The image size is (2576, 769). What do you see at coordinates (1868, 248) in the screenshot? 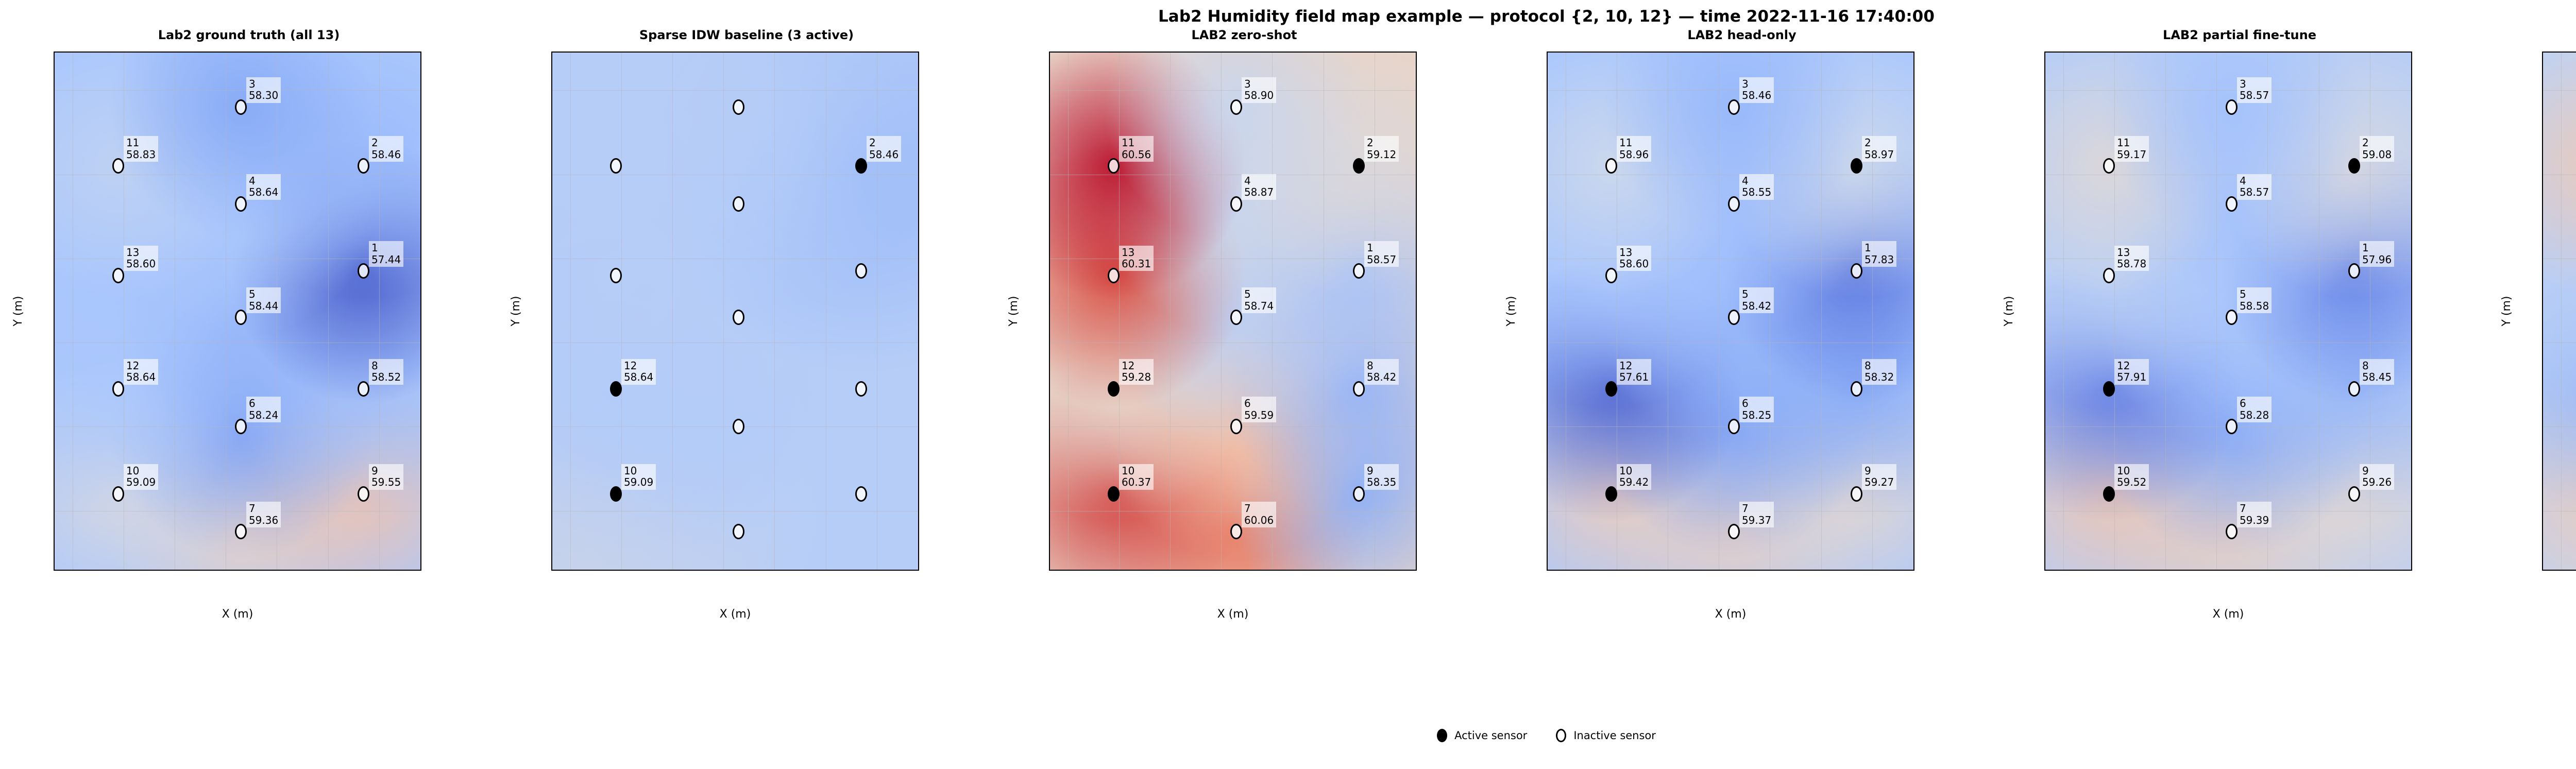
I see `sensor-id: 1` at bounding box center [1868, 248].